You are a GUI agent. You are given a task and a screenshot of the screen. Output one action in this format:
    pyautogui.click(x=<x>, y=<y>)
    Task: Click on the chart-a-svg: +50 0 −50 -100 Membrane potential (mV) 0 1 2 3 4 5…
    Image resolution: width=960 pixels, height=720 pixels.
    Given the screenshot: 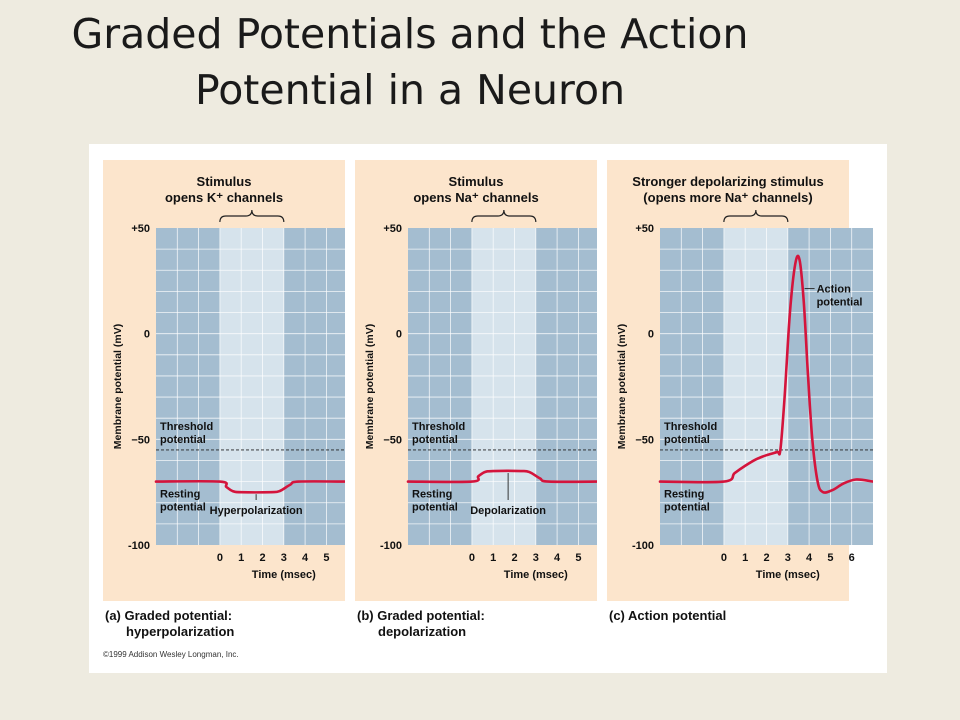 What is the action you would take?
    pyautogui.click(x=228, y=395)
    